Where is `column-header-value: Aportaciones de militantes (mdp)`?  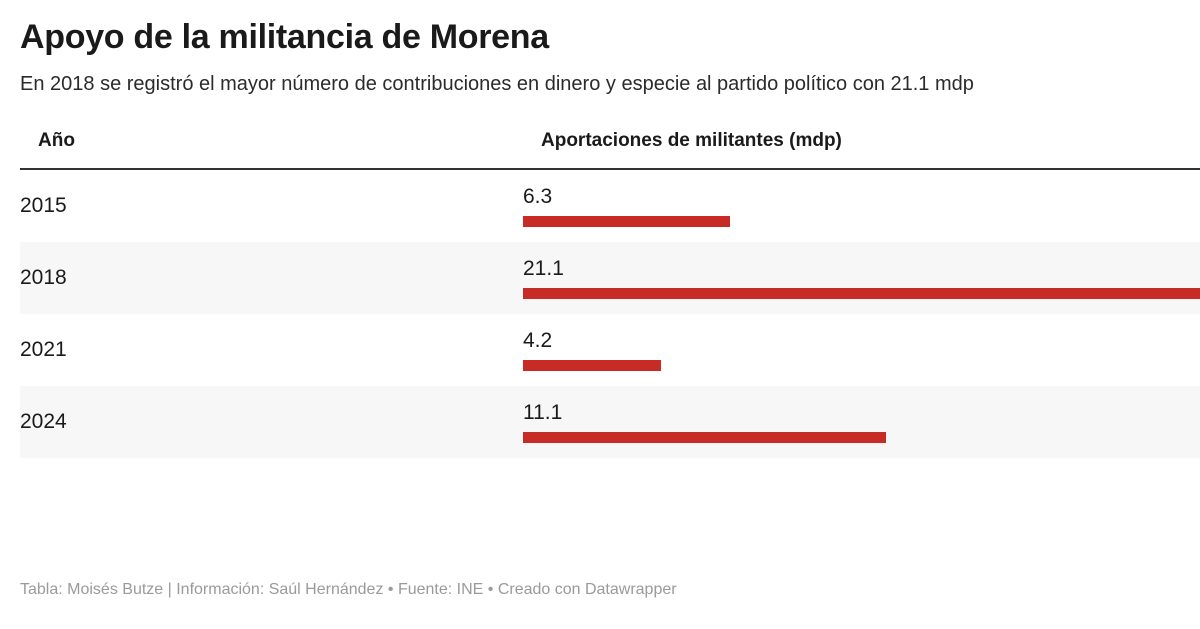 column-header-value: Aportaciones de militantes (mdp) is located at coordinates (861, 150).